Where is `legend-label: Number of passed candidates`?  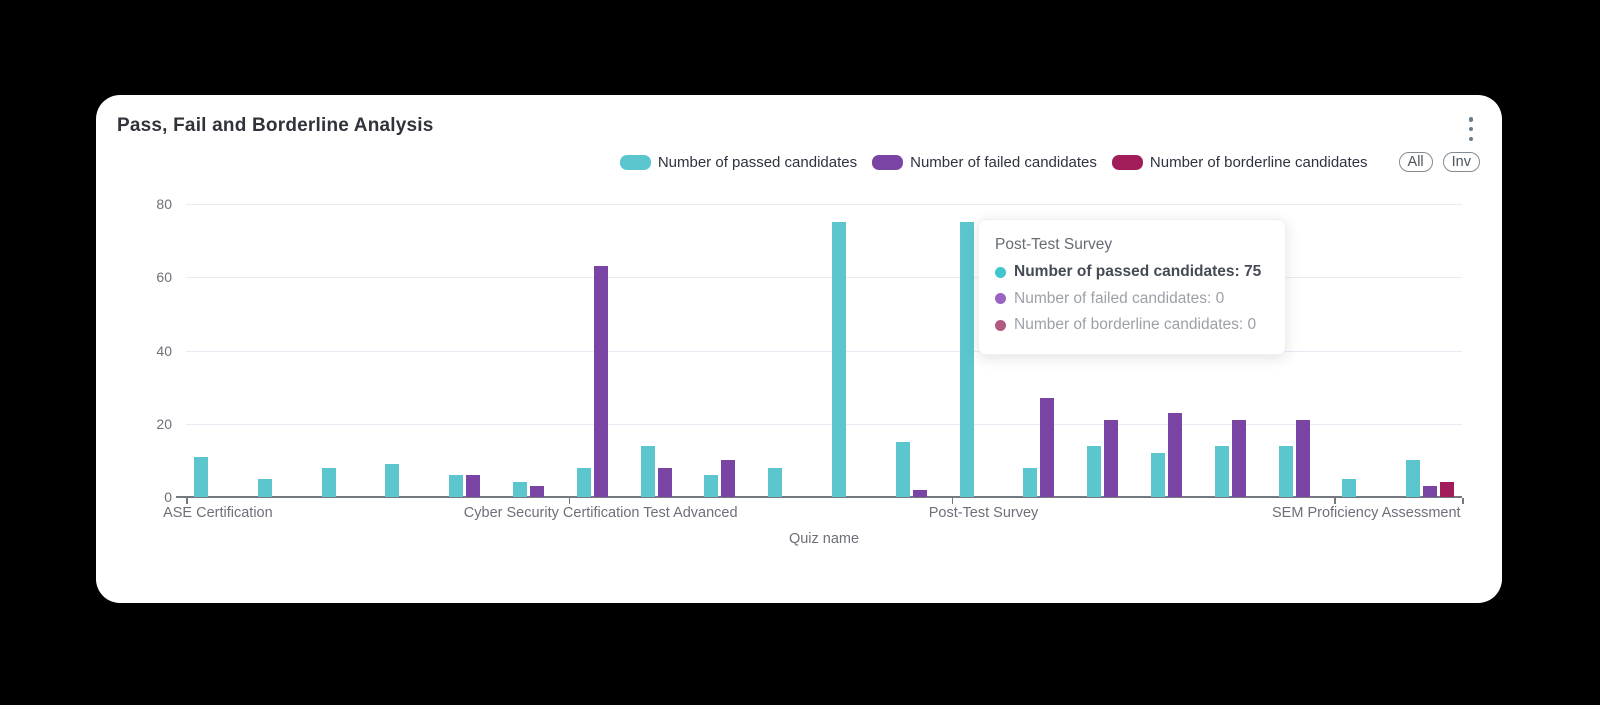
legend-label: Number of passed candidates is located at coordinates (757, 162).